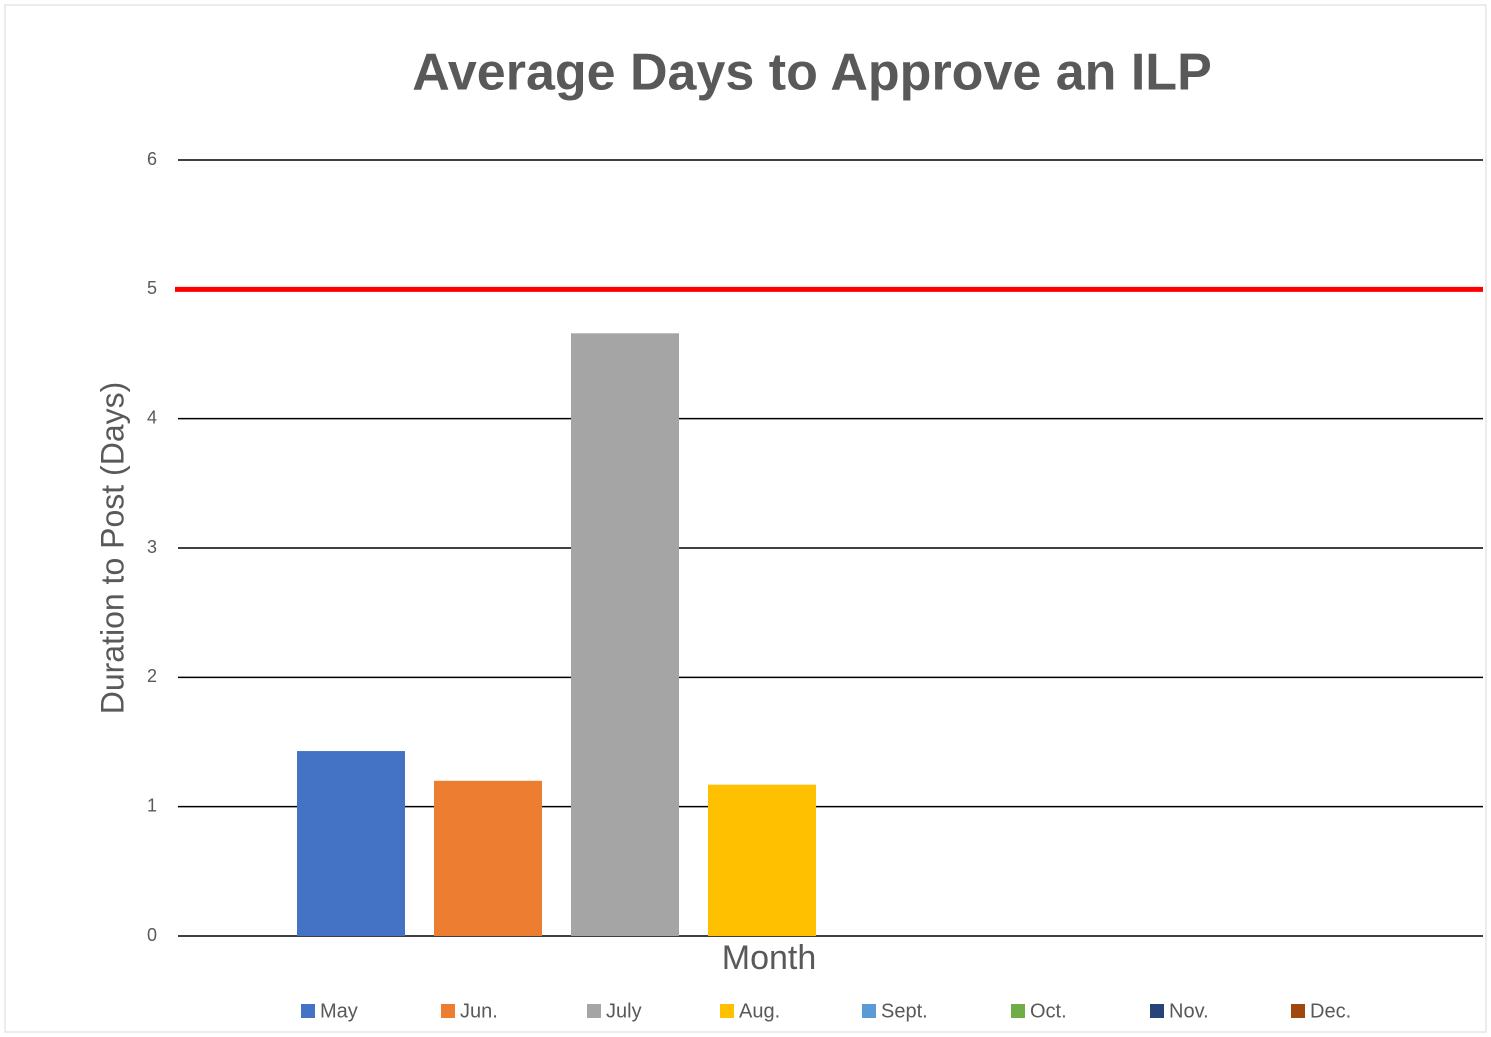 This screenshot has width=1491, height=1037. I want to click on y-tick-label: 3, so click(152, 547).